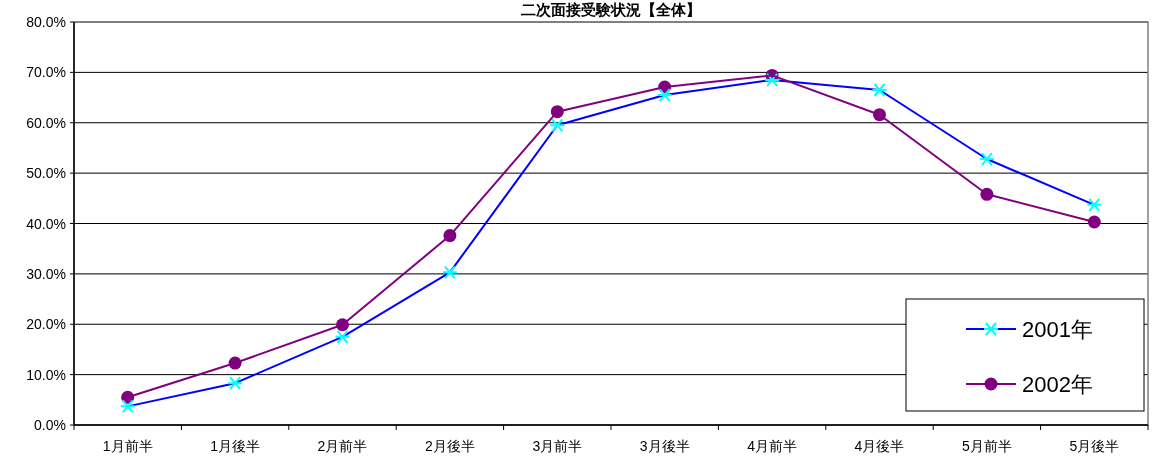  What do you see at coordinates (987, 446) in the screenshot?
I see `x-tick-label: 5月前半` at bounding box center [987, 446].